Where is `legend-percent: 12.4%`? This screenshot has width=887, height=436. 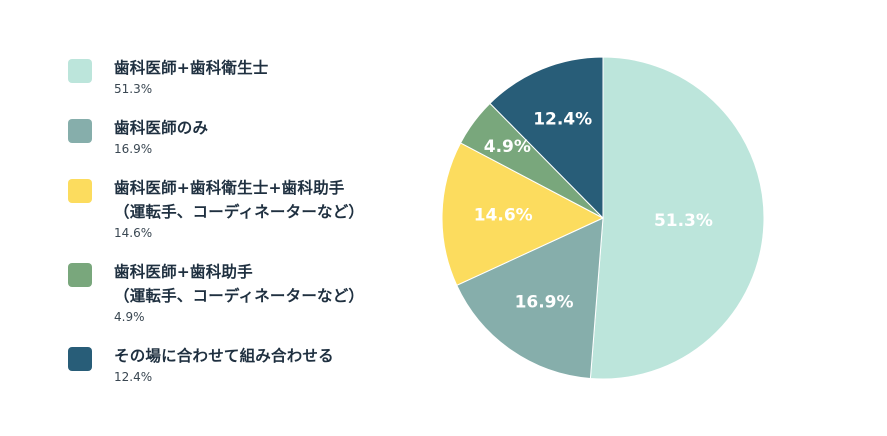 legend-percent: 12.4% is located at coordinates (133, 377).